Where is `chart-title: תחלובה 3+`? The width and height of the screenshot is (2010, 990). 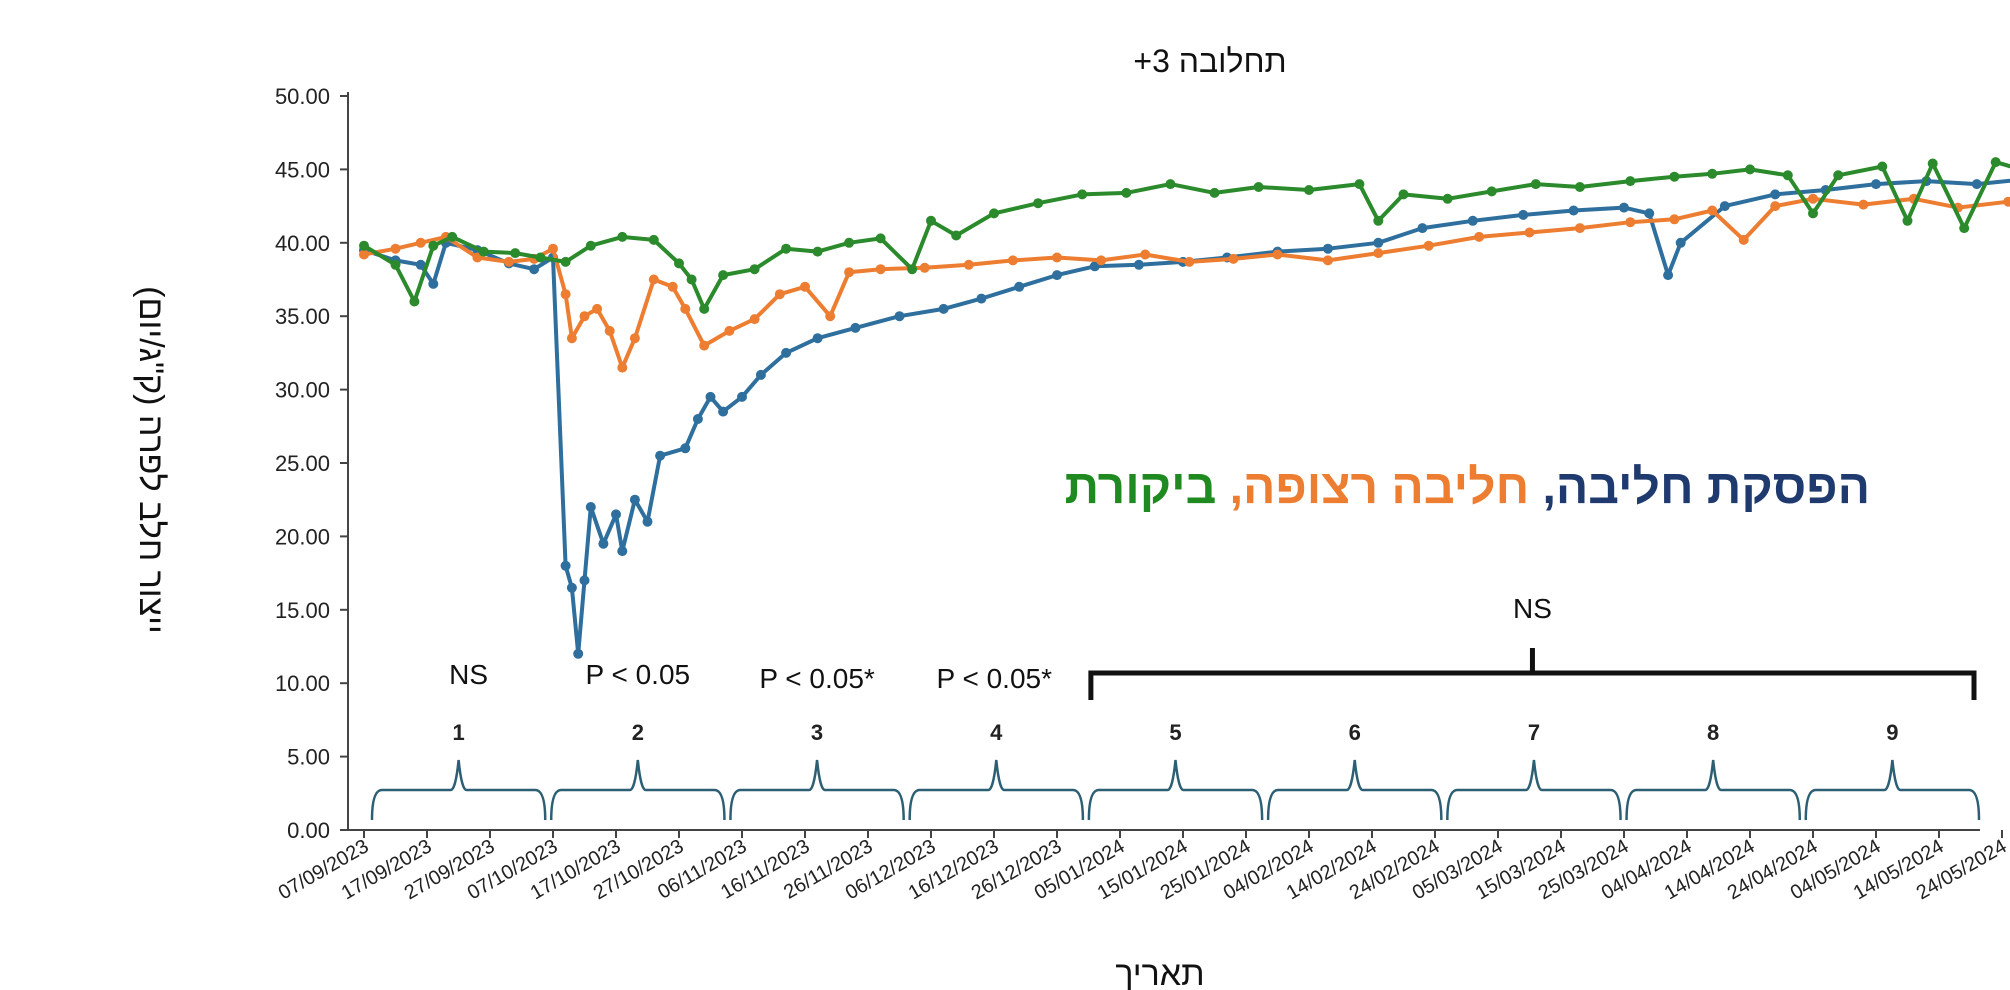
chart-title: תחלובה 3+ is located at coordinates (1209, 61).